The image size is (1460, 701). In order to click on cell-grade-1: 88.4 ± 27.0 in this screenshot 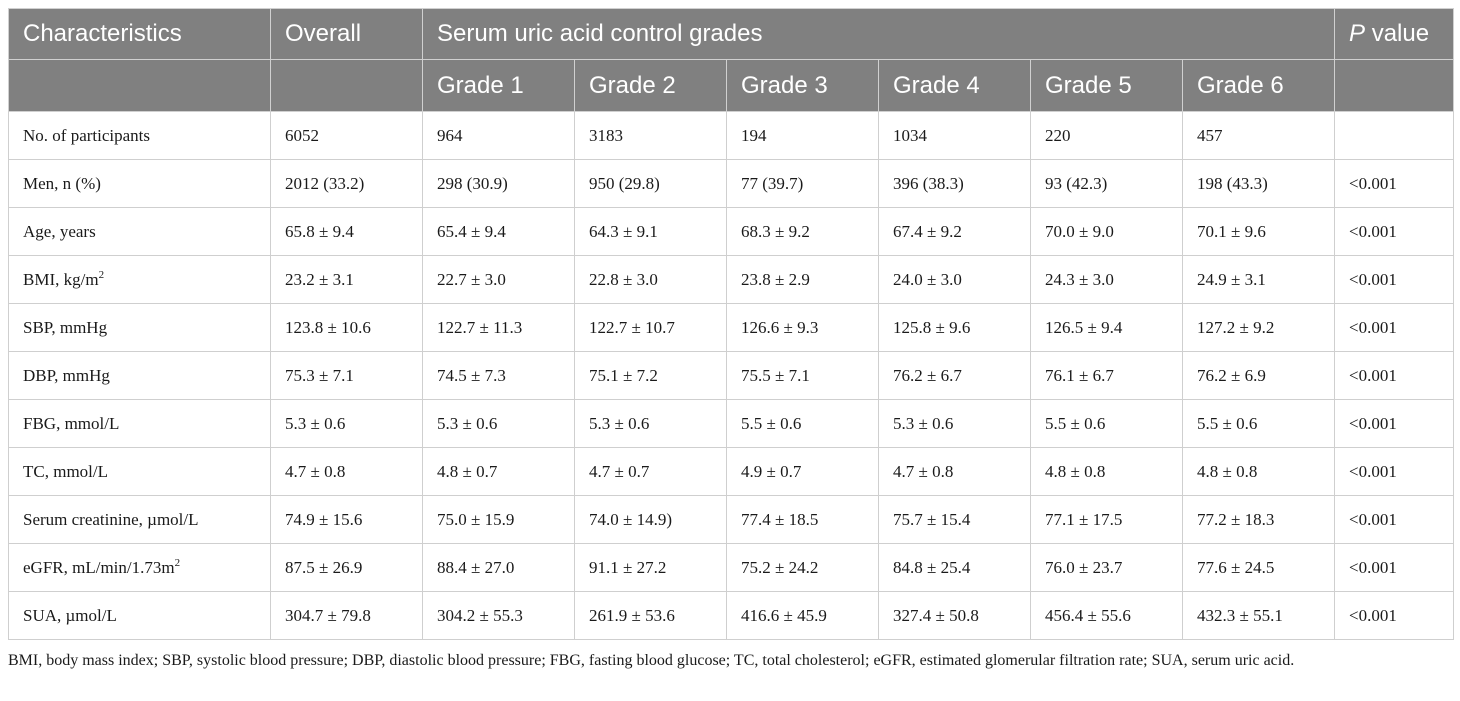, I will do `click(498, 567)`.